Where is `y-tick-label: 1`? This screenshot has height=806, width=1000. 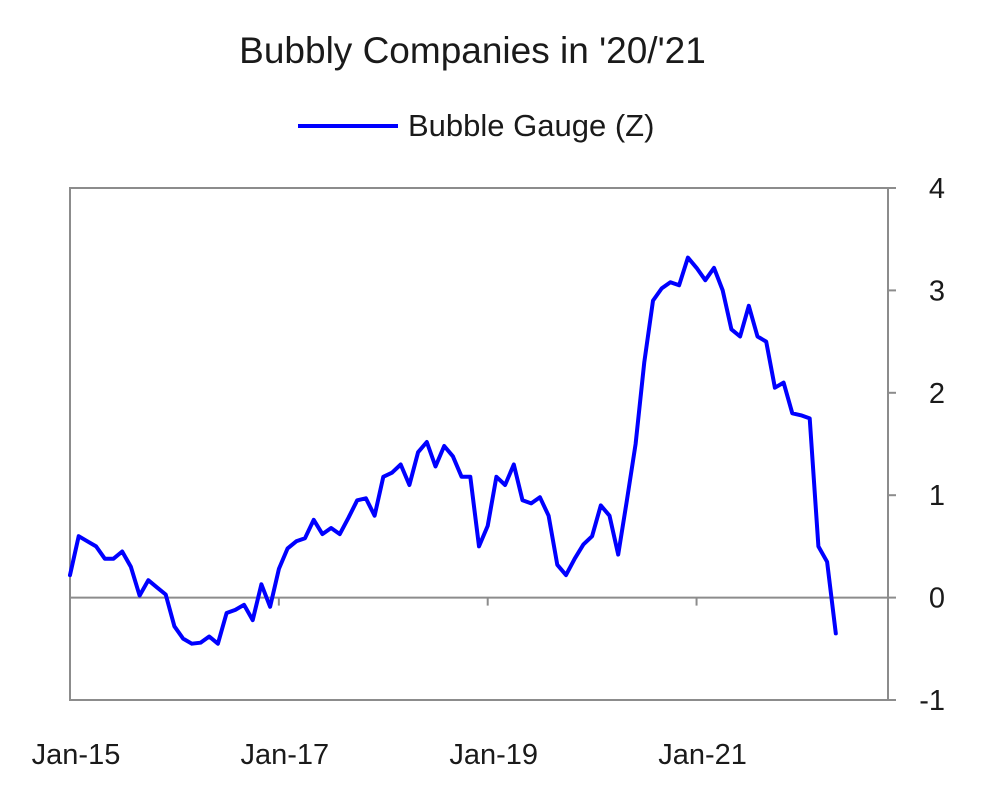 y-tick-label: 1 is located at coordinates (937, 496).